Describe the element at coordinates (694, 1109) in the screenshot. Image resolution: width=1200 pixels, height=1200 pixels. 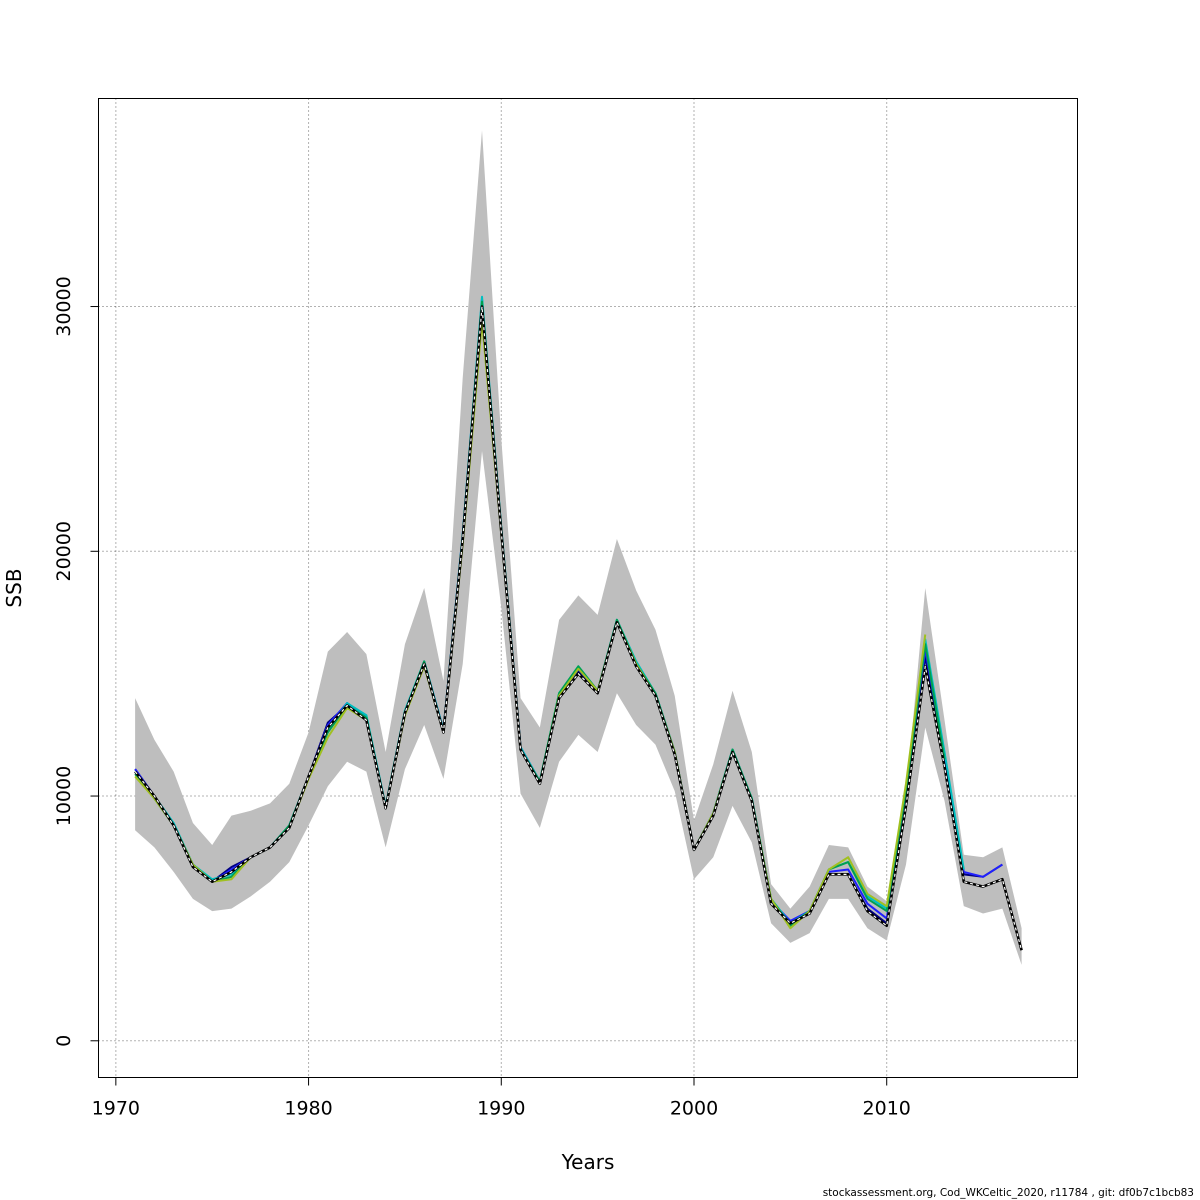
I see `x-tick-label-2000: 2000` at that location.